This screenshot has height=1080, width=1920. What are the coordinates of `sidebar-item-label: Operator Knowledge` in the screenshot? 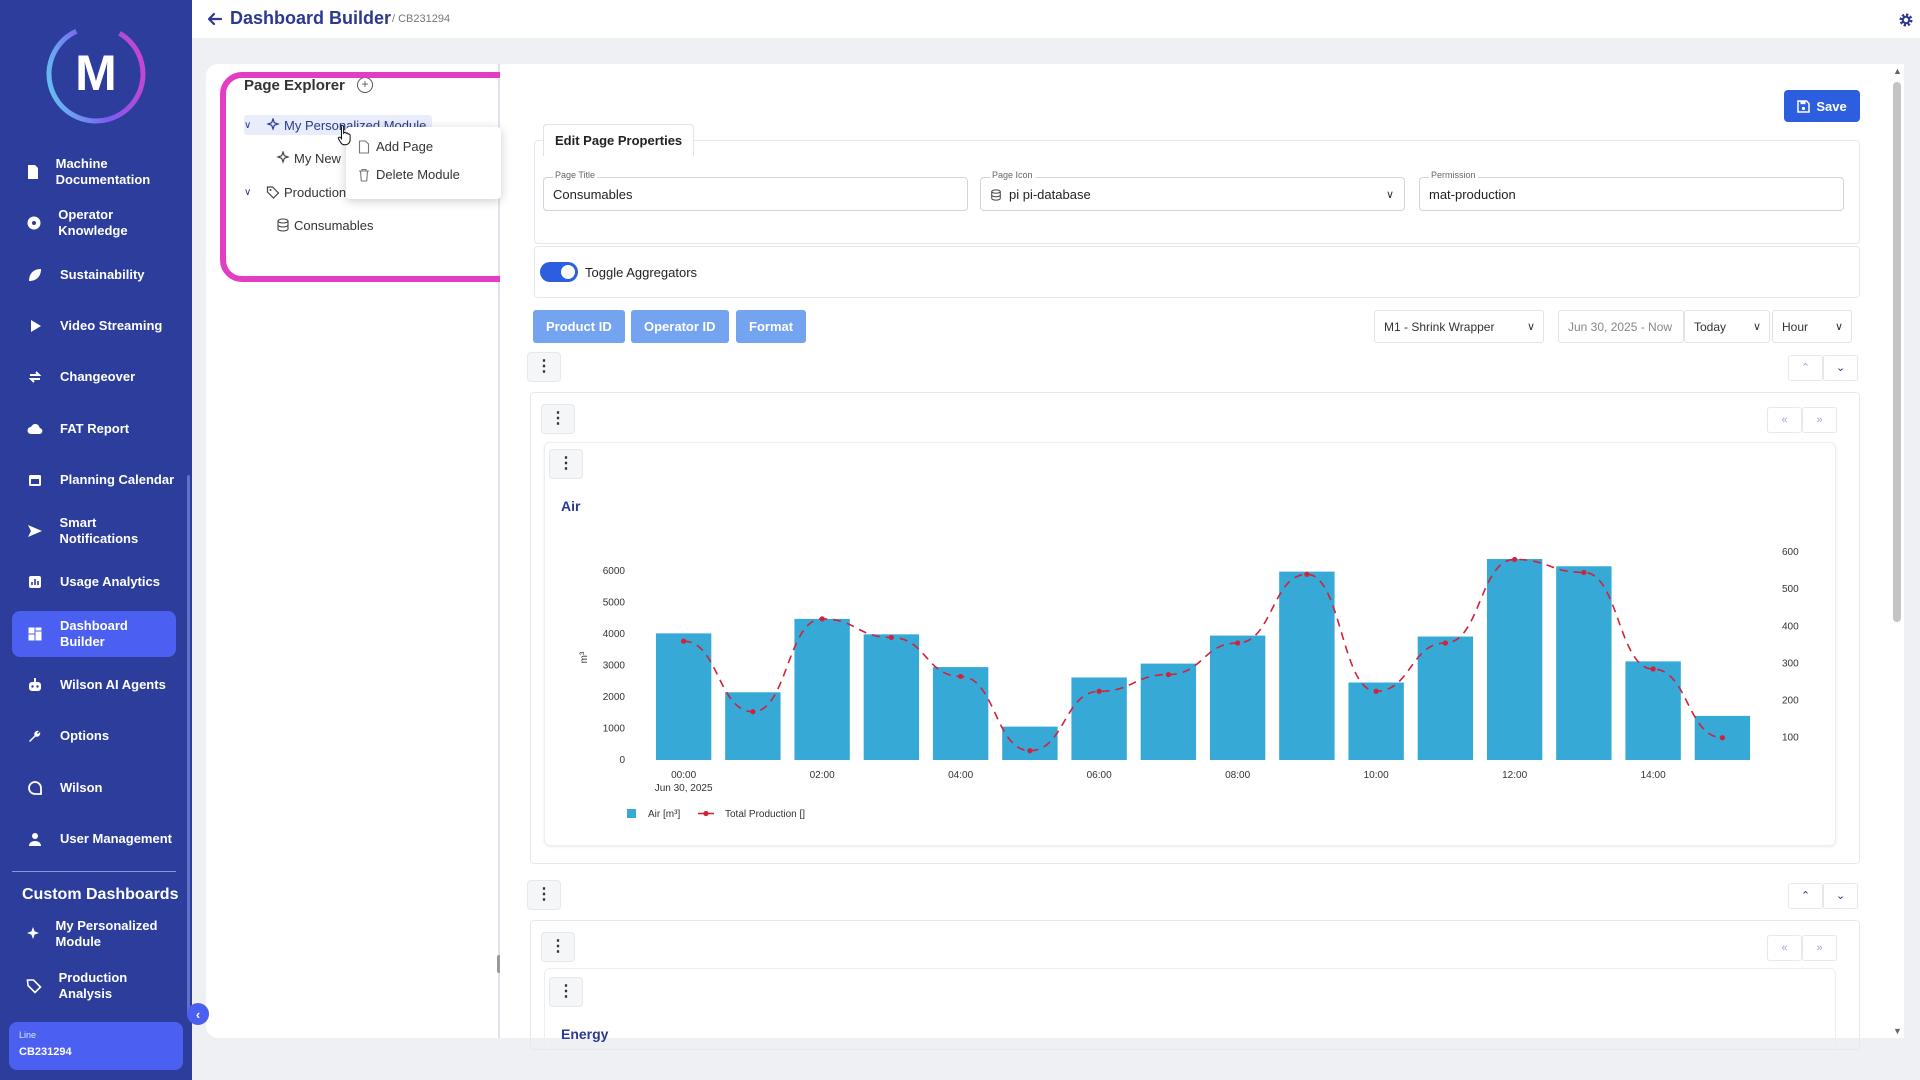 It's located at (93, 223).